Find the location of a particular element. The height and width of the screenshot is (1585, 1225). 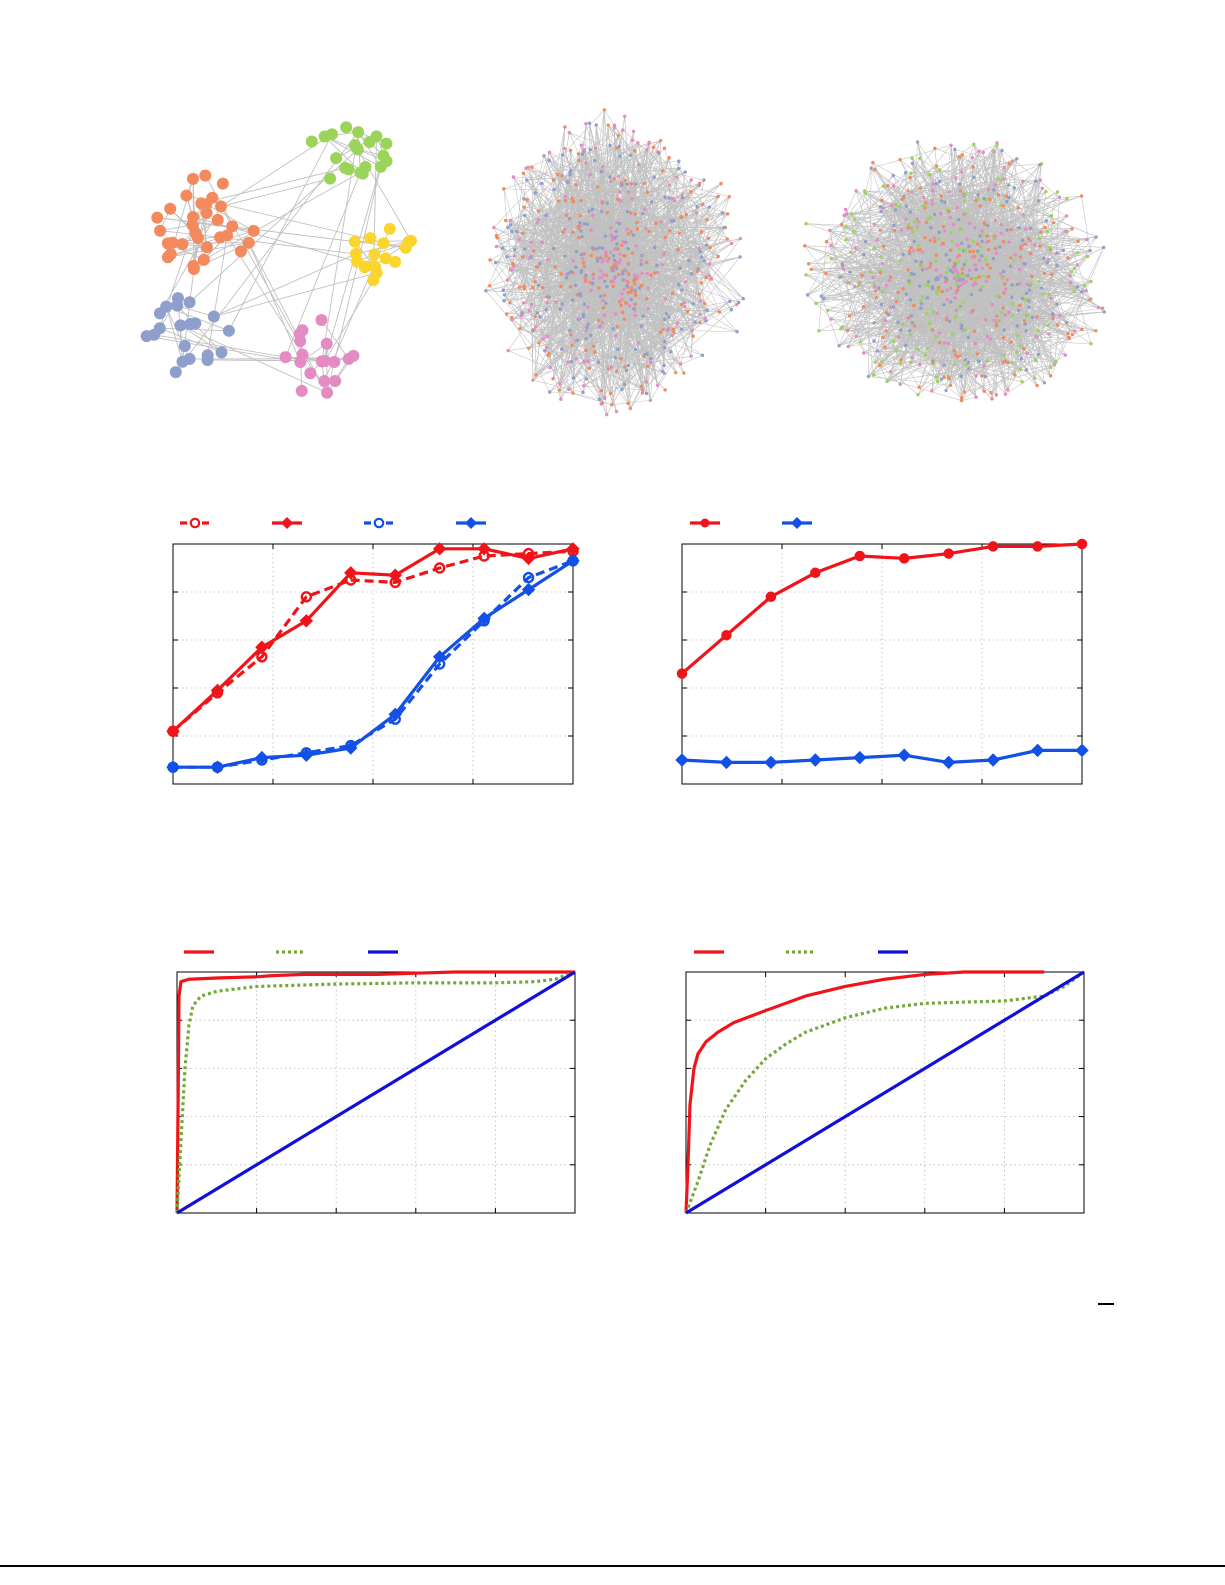

data-point is located at coordinates (439, 657).